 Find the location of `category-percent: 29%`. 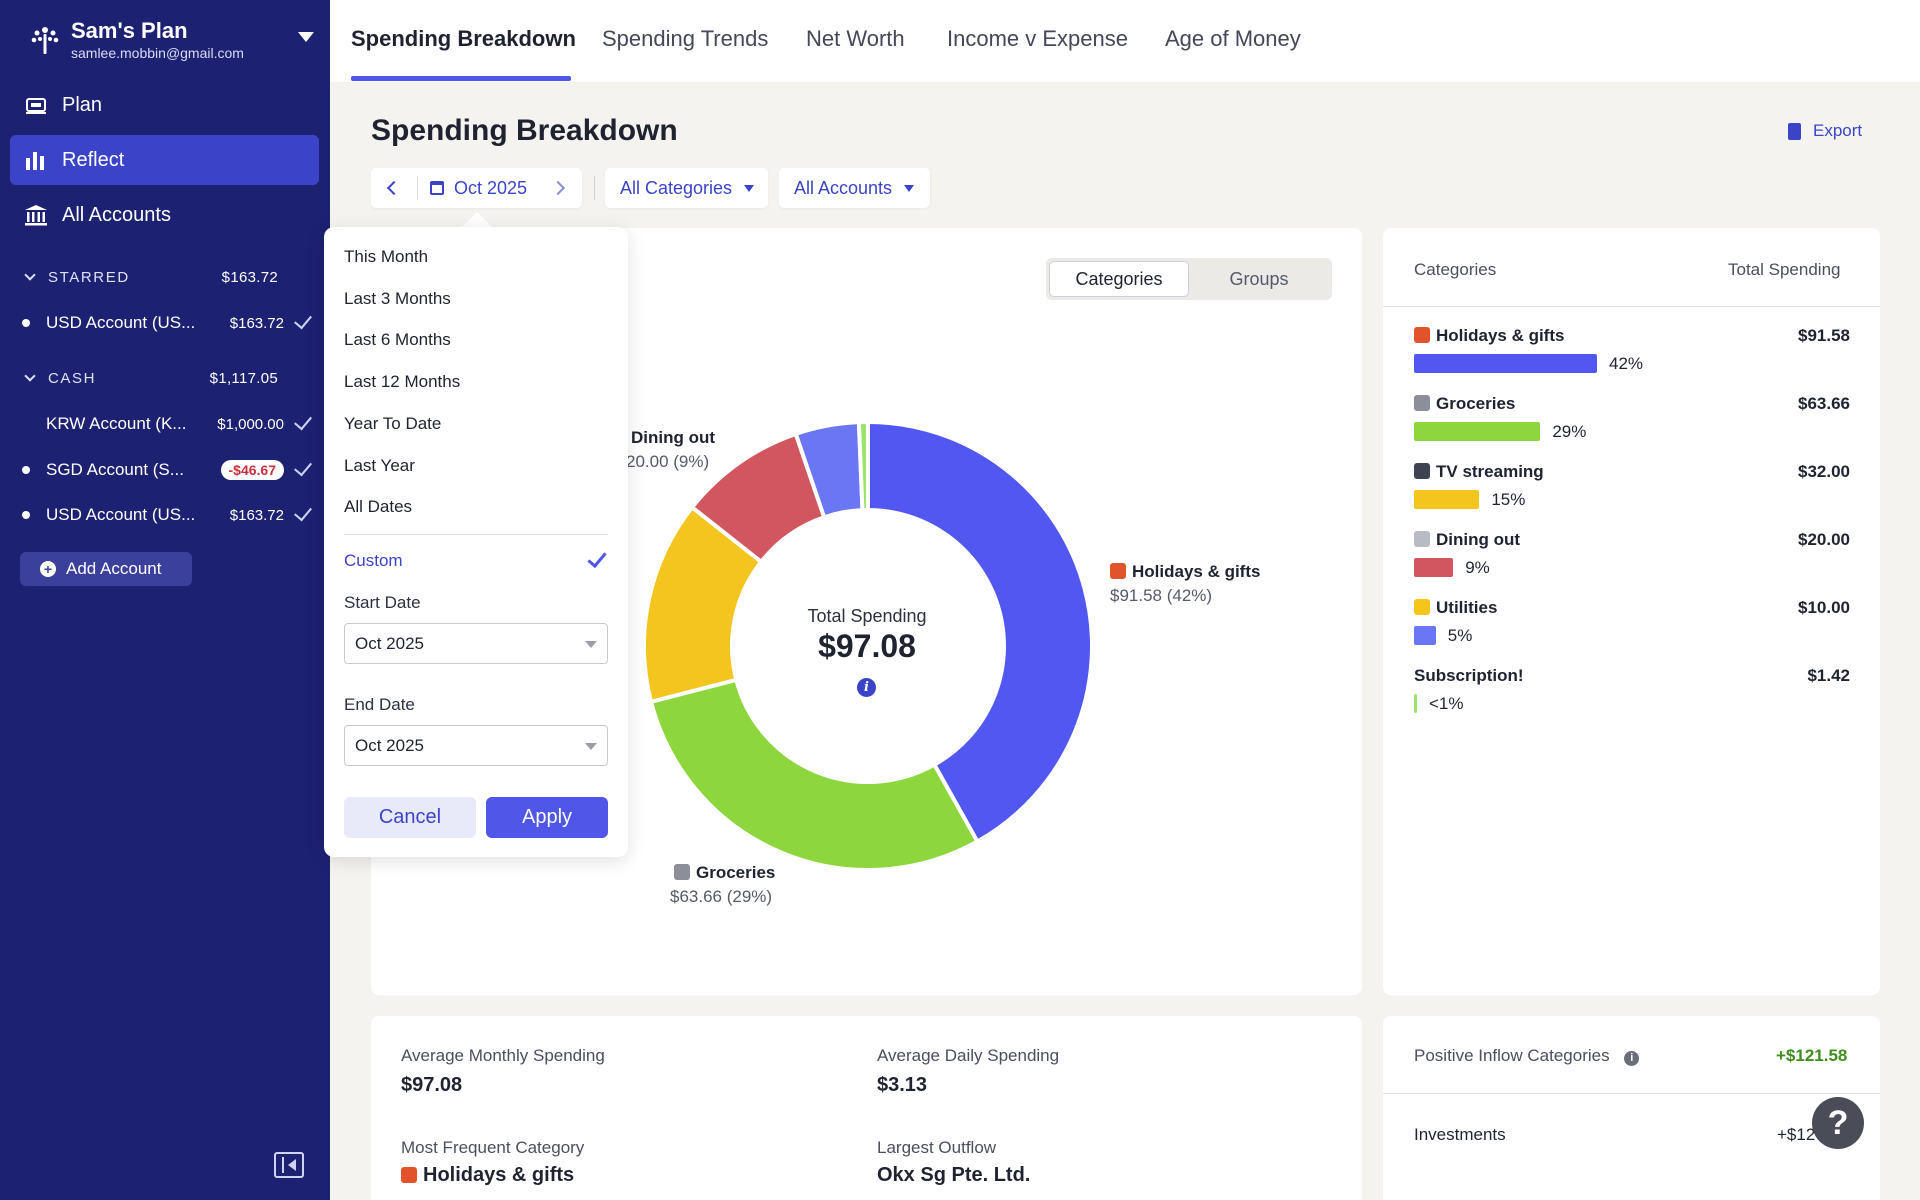

category-percent: 29% is located at coordinates (1569, 431).